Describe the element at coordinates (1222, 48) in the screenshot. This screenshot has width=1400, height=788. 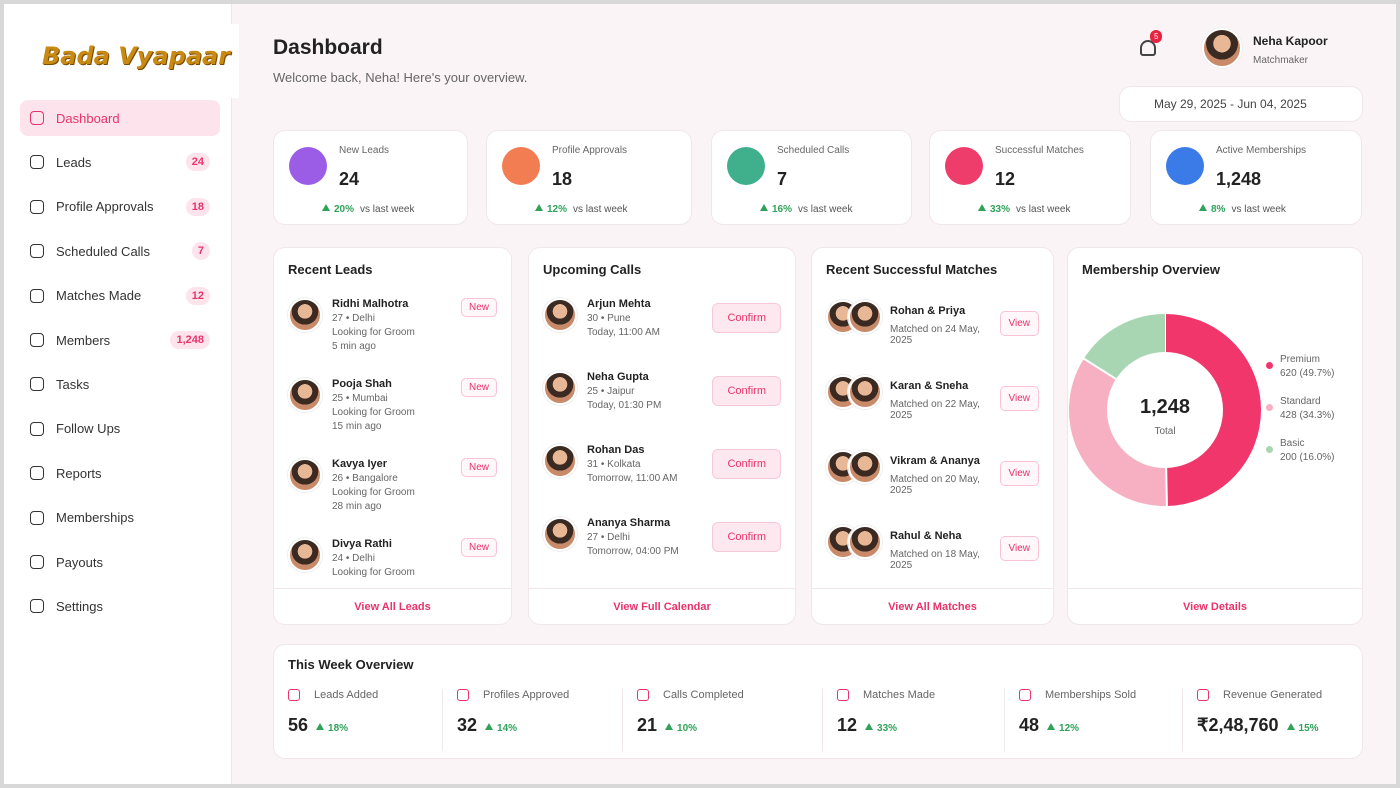
I see `user-avatar` at that location.